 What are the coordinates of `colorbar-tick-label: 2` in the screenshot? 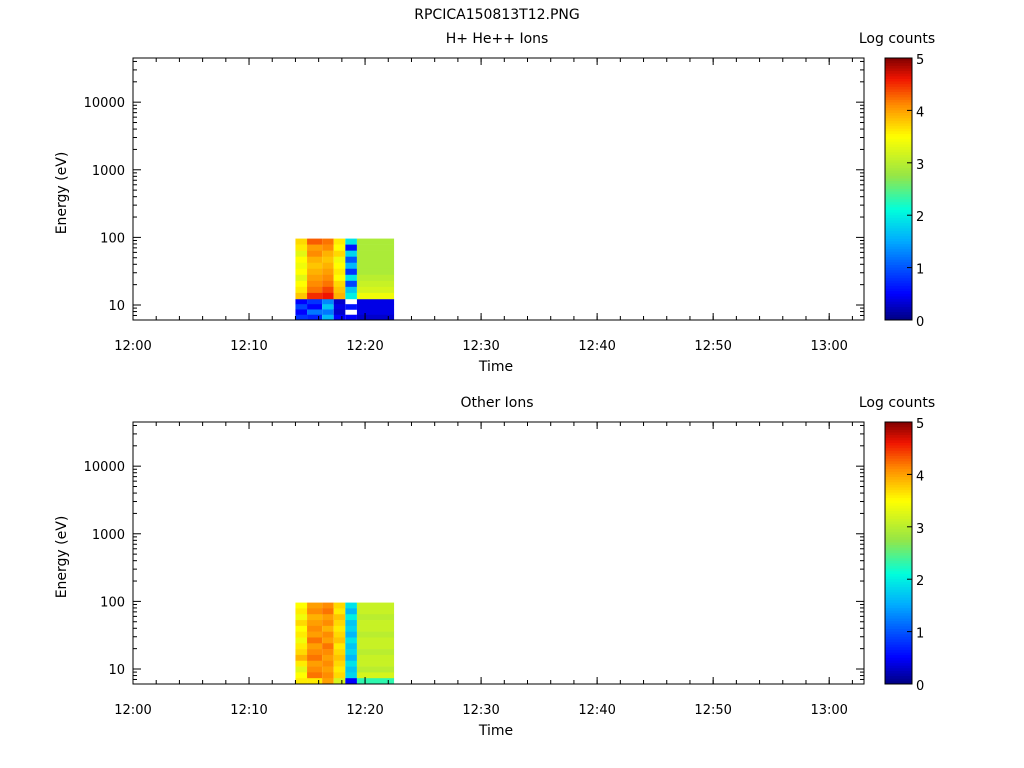 It's located at (920, 581).